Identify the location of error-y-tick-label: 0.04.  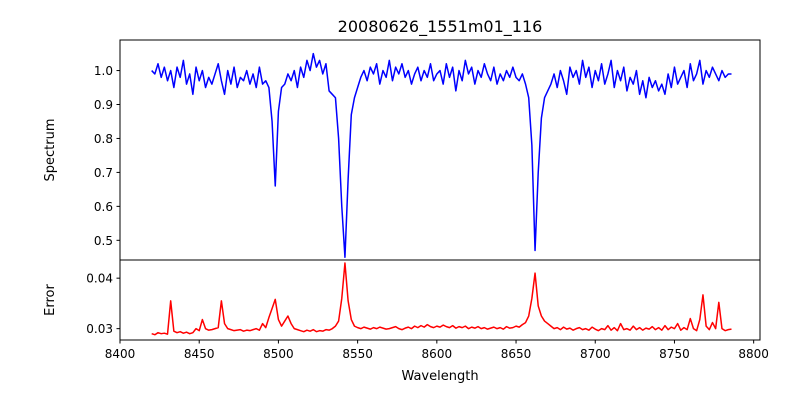
(99, 279).